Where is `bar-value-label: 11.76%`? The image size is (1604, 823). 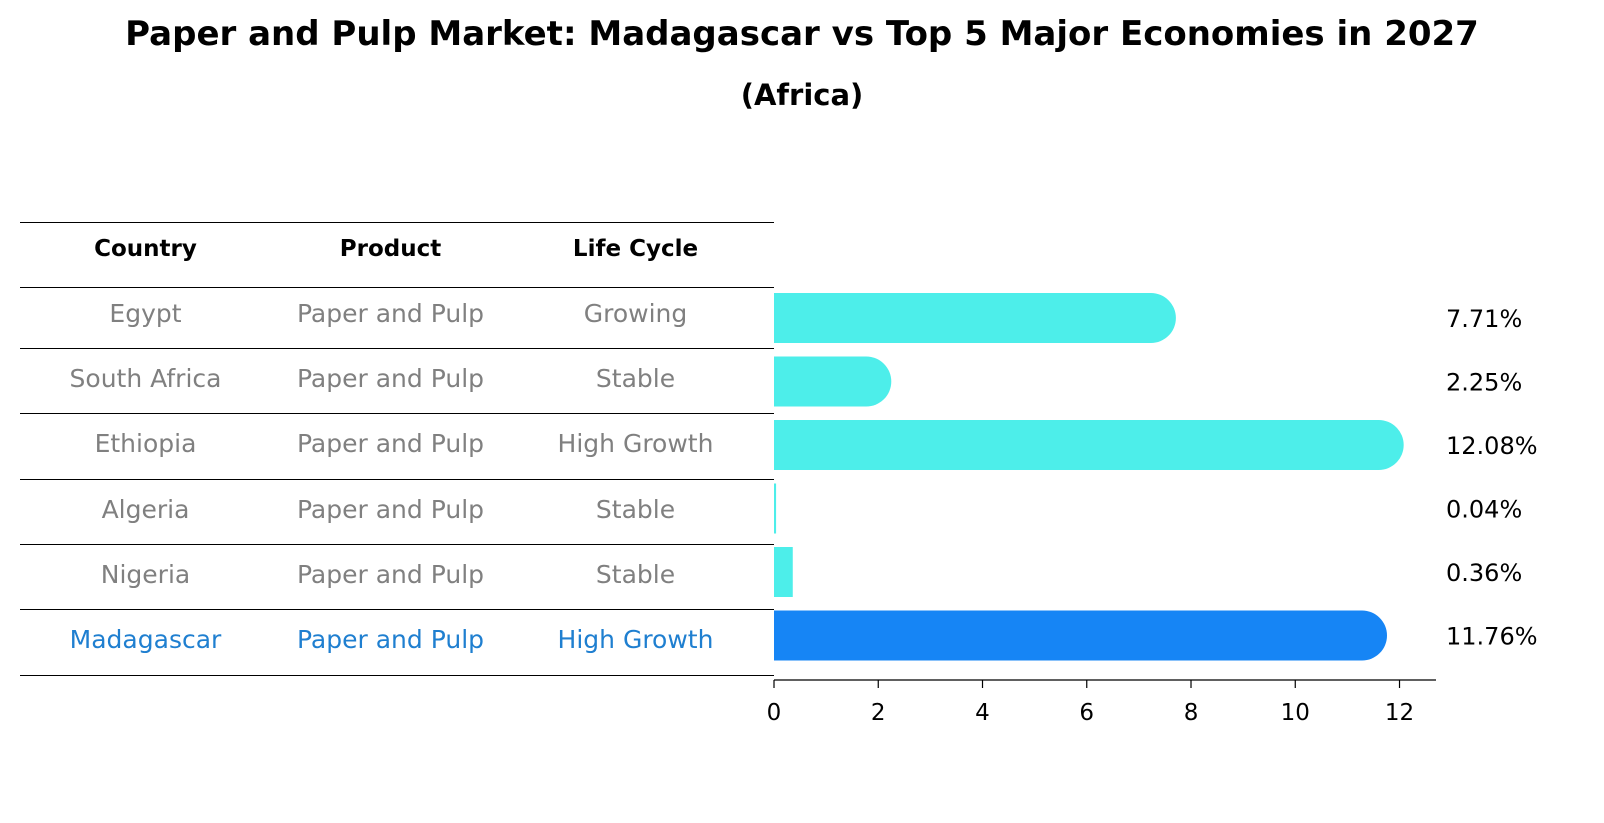
bar-value-label: 11.76% is located at coordinates (1492, 637).